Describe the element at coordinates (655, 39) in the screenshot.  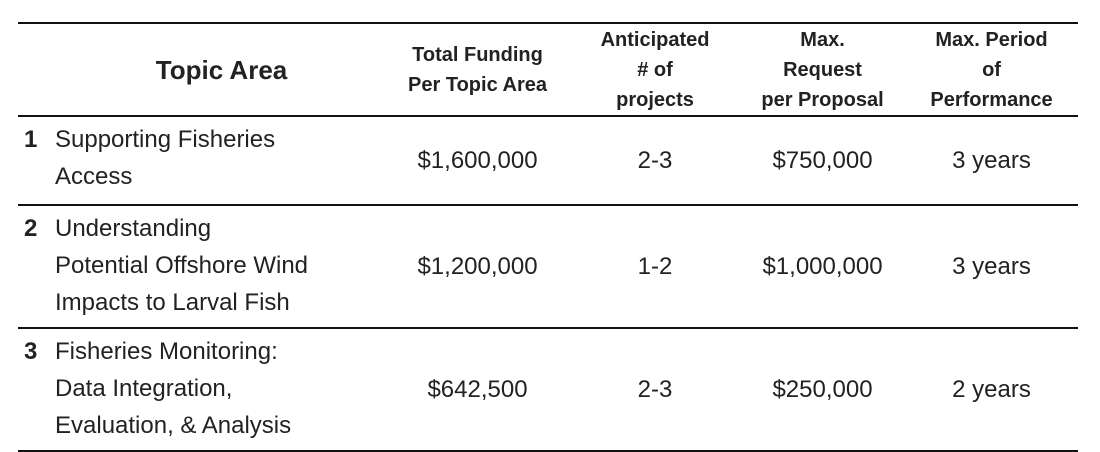
I see `cell-line: Anticipated` at that location.